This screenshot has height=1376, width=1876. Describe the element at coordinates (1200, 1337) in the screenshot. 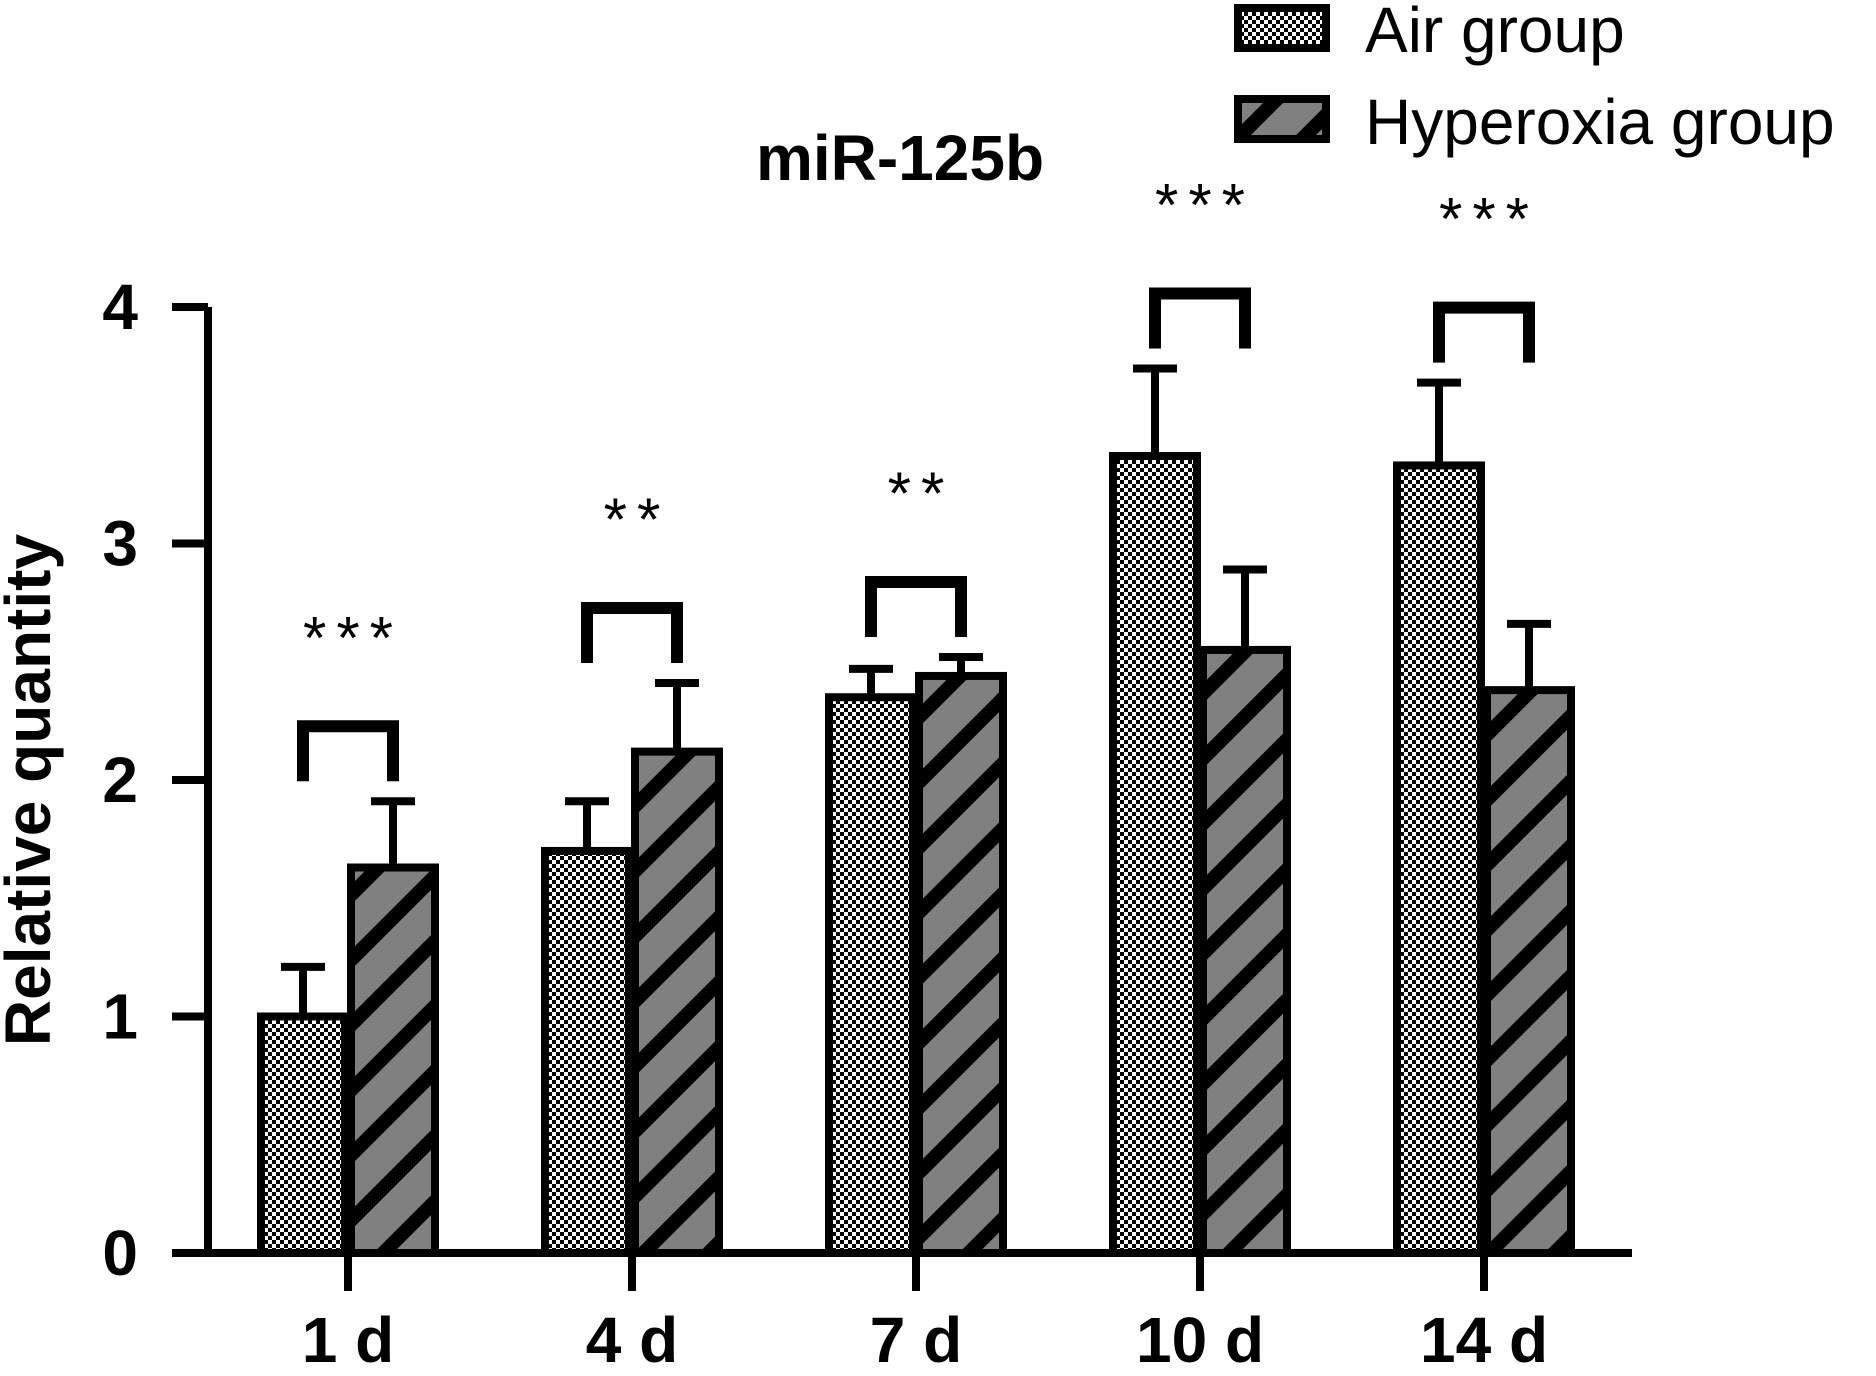

I see `x-tick-label: 10 d` at that location.